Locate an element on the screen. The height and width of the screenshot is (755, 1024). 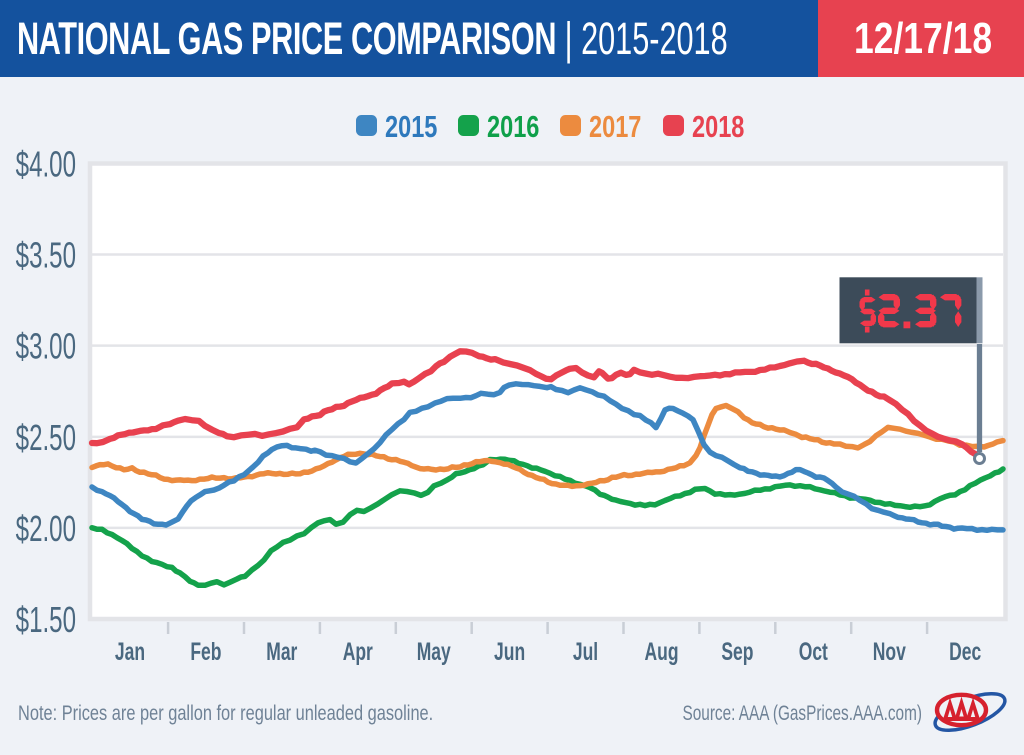
svg-text: Mar is located at coordinates (282, 651).